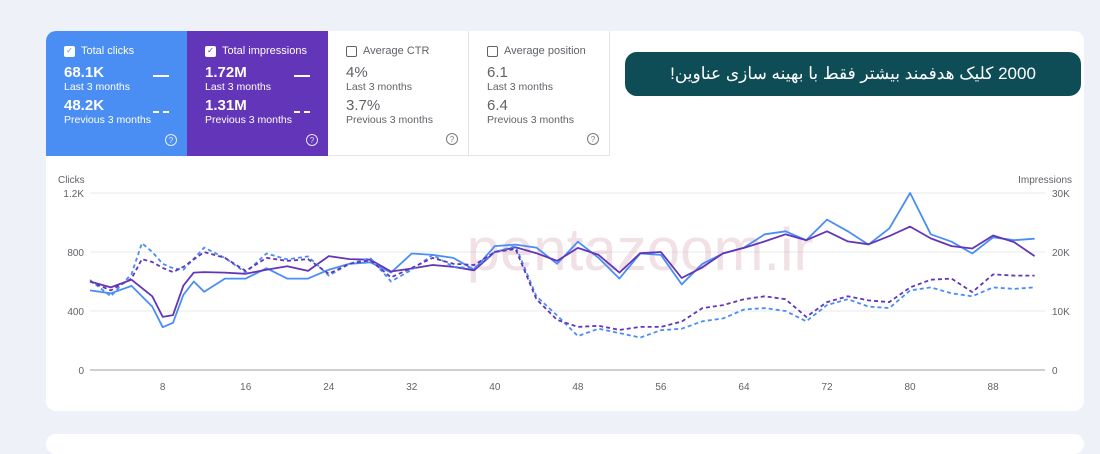  Describe the element at coordinates (565, 444) in the screenshot. I see `next-card-edge` at that location.